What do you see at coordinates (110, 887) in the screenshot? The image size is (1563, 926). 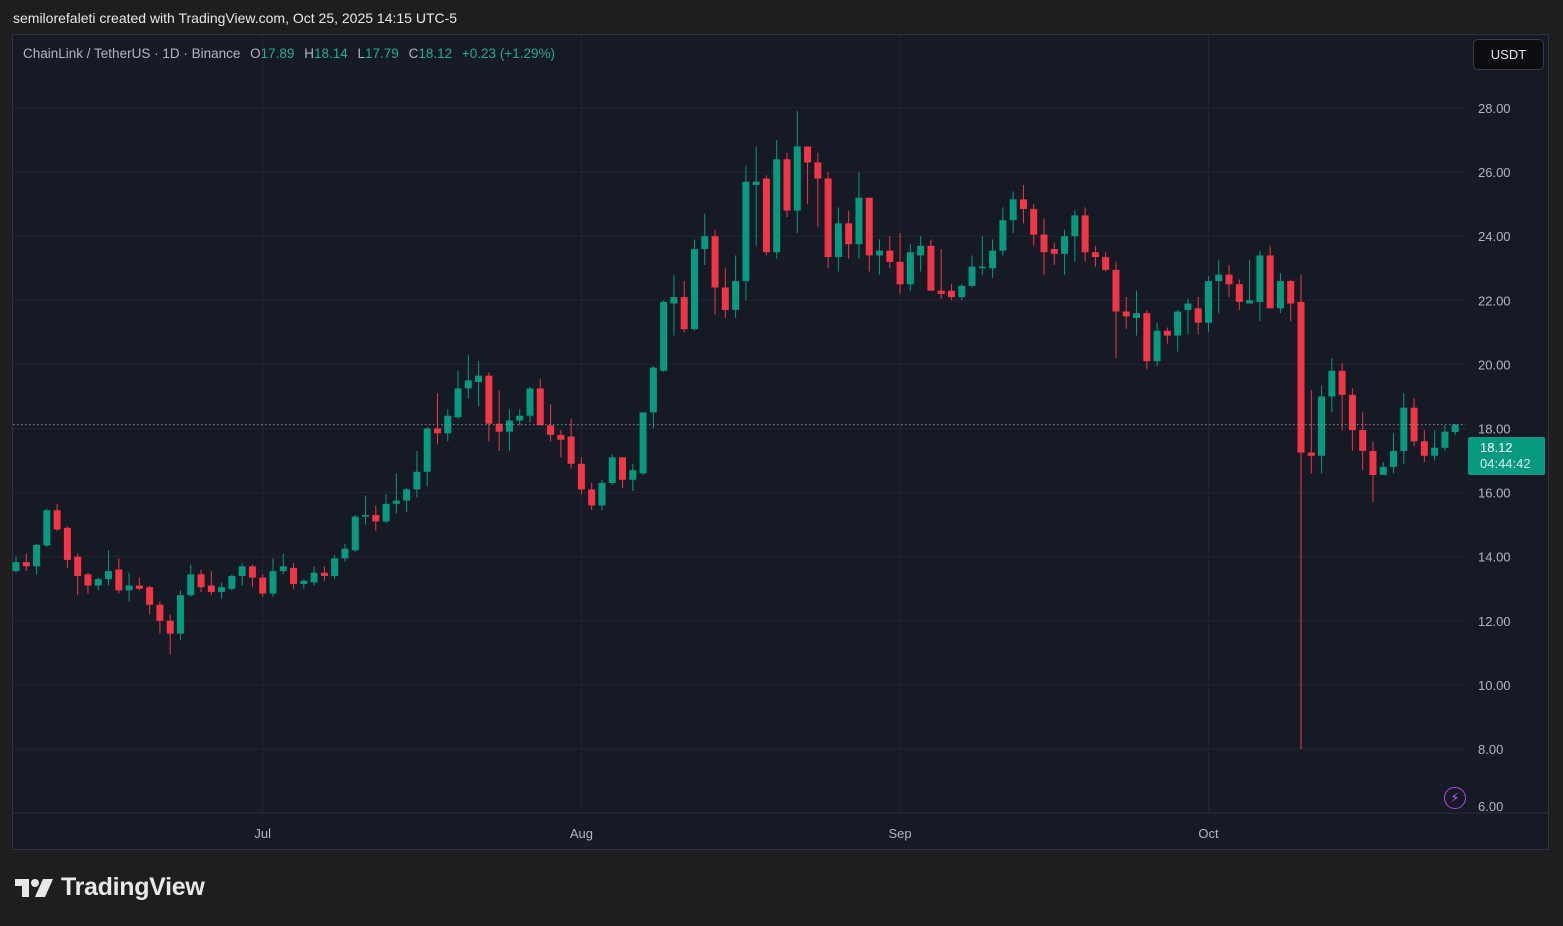 I see `tradingview-logo: TradingView` at bounding box center [110, 887].